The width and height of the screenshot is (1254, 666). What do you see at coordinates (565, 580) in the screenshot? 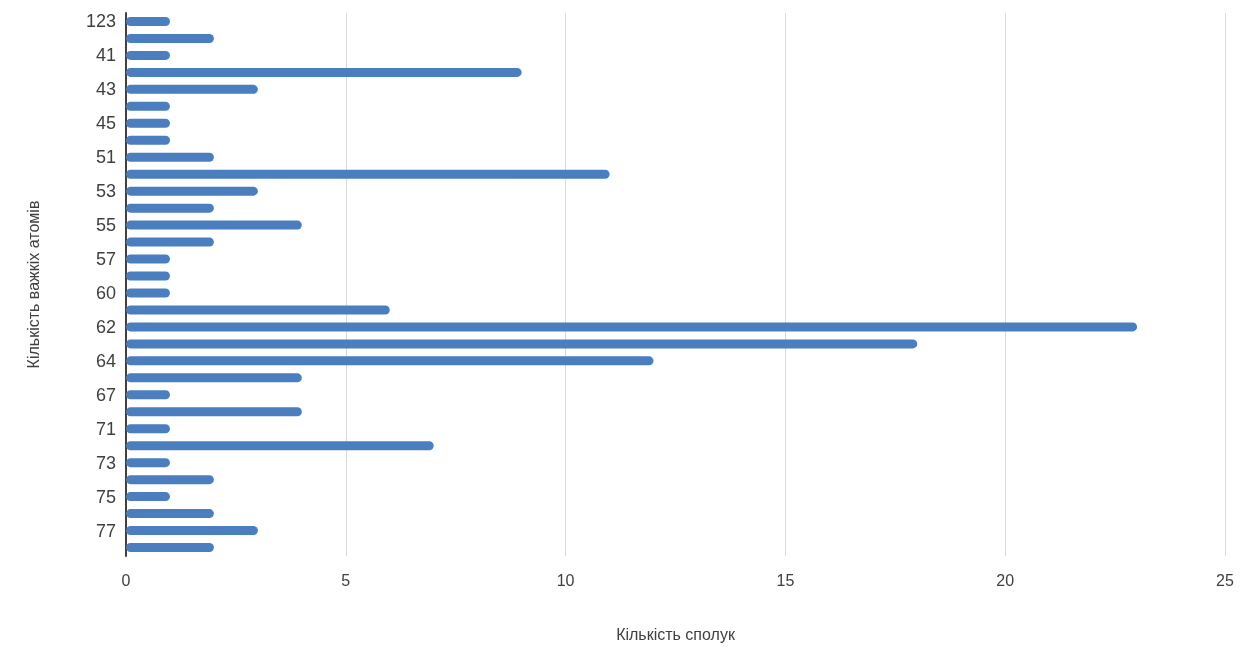
I see `x-tick-label: 10` at bounding box center [565, 580].